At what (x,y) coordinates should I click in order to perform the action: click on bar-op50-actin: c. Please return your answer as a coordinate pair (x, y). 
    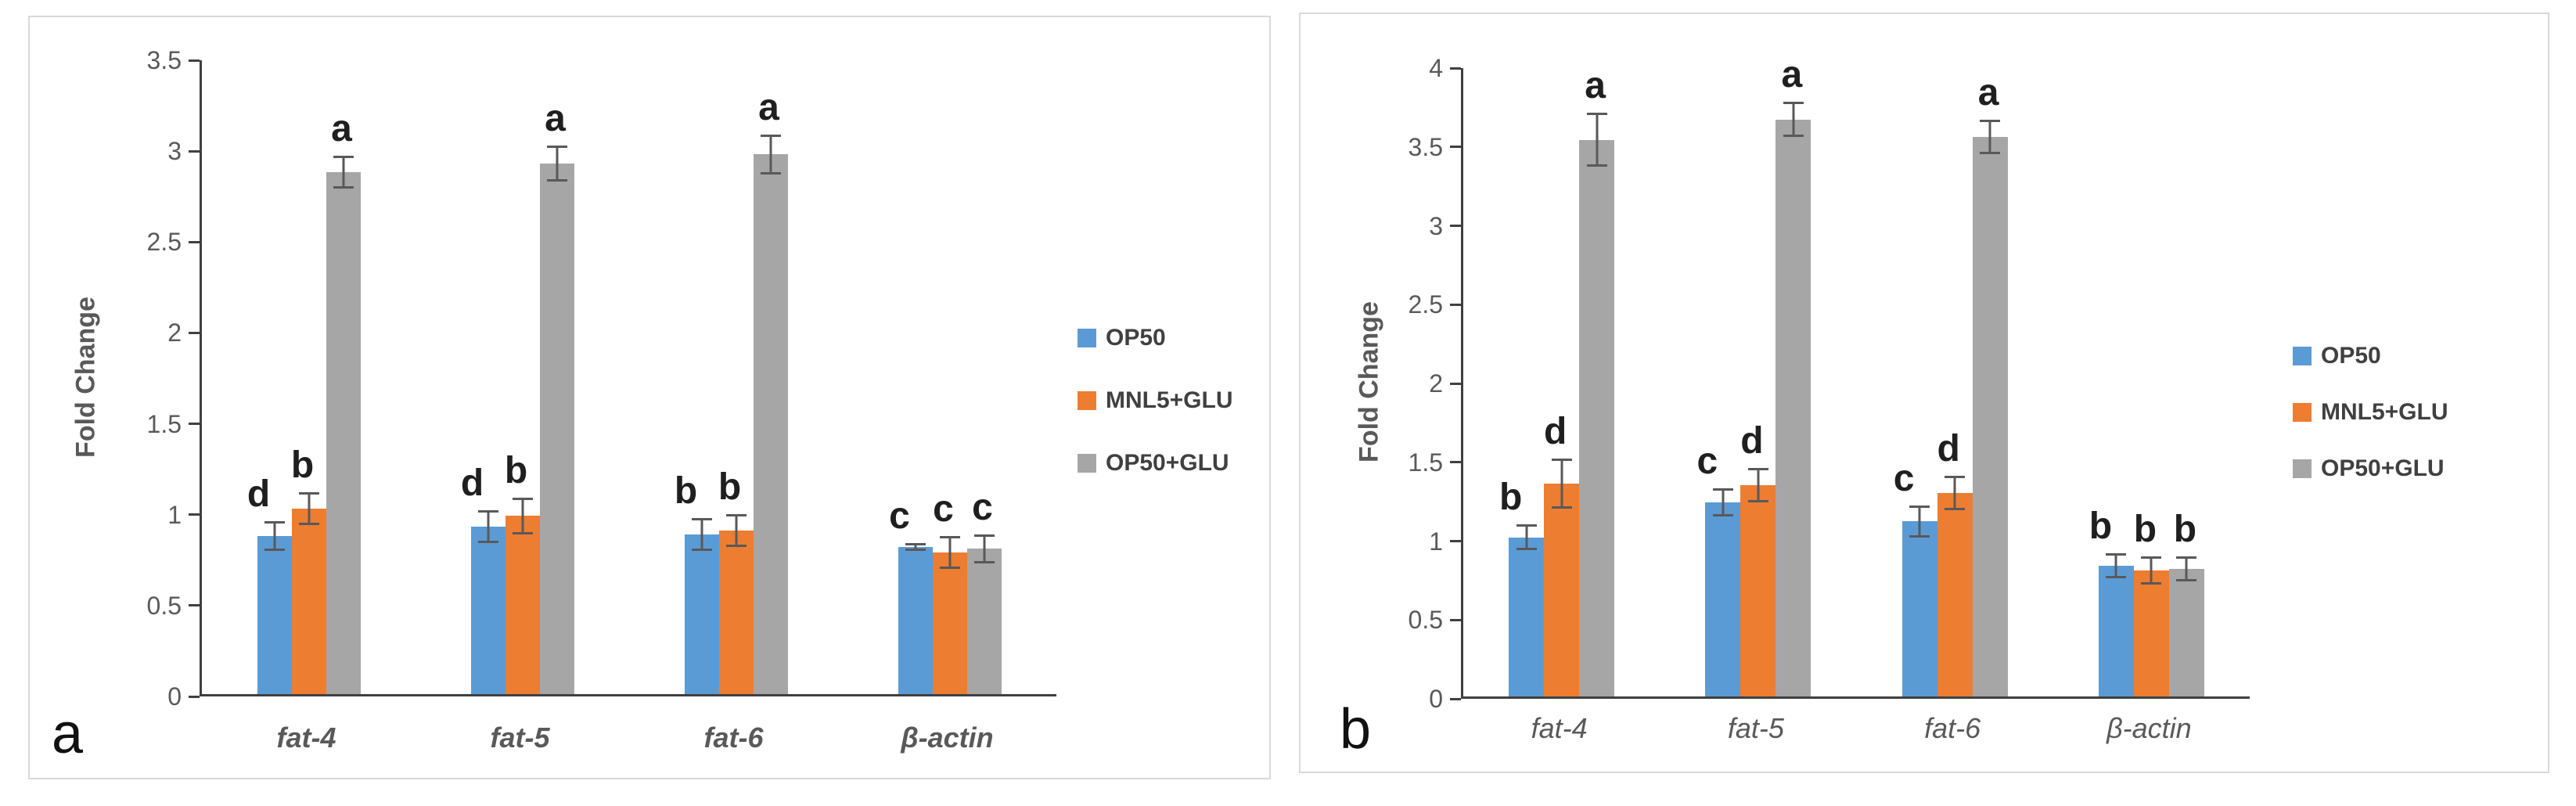
    Looking at the image, I should click on (911, 596).